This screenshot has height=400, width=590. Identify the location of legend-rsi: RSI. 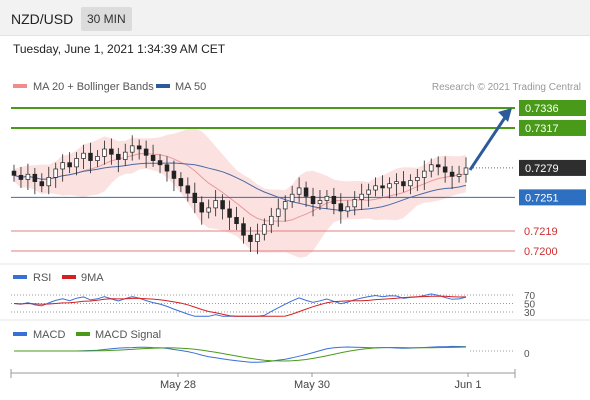
(42, 278).